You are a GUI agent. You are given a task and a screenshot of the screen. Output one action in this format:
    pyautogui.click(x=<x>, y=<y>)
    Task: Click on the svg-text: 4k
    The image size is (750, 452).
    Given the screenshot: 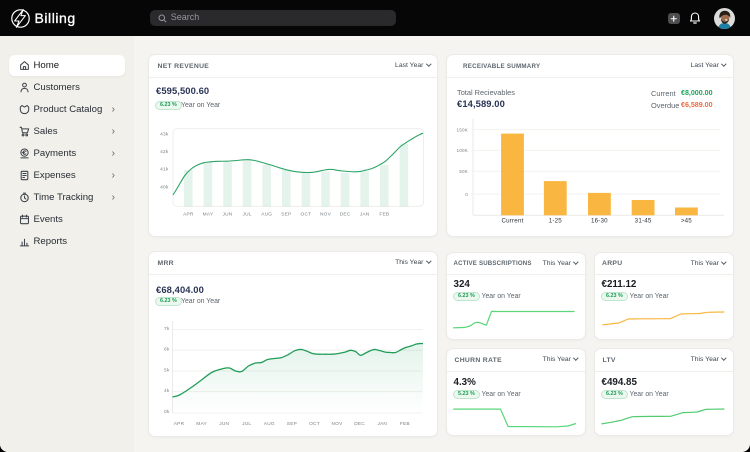 What is the action you would take?
    pyautogui.click(x=167, y=391)
    